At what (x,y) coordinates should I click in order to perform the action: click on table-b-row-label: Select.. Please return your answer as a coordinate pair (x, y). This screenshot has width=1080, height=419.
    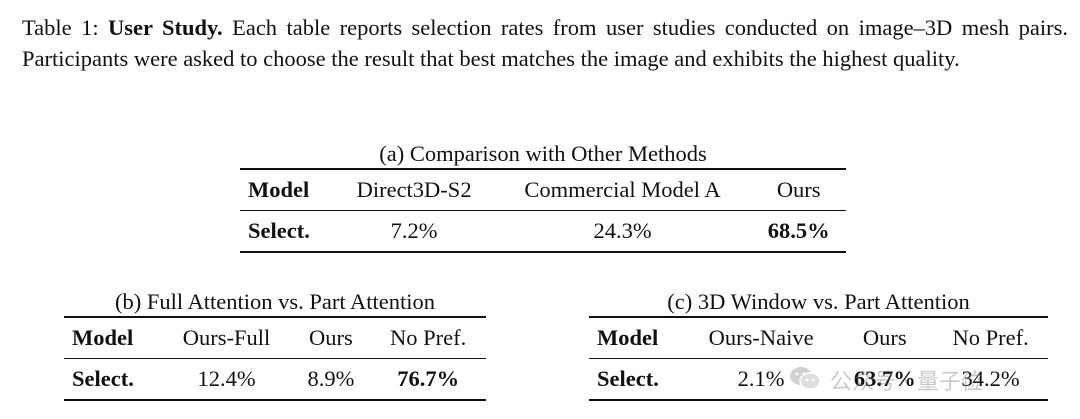
    Looking at the image, I should click on (103, 378).